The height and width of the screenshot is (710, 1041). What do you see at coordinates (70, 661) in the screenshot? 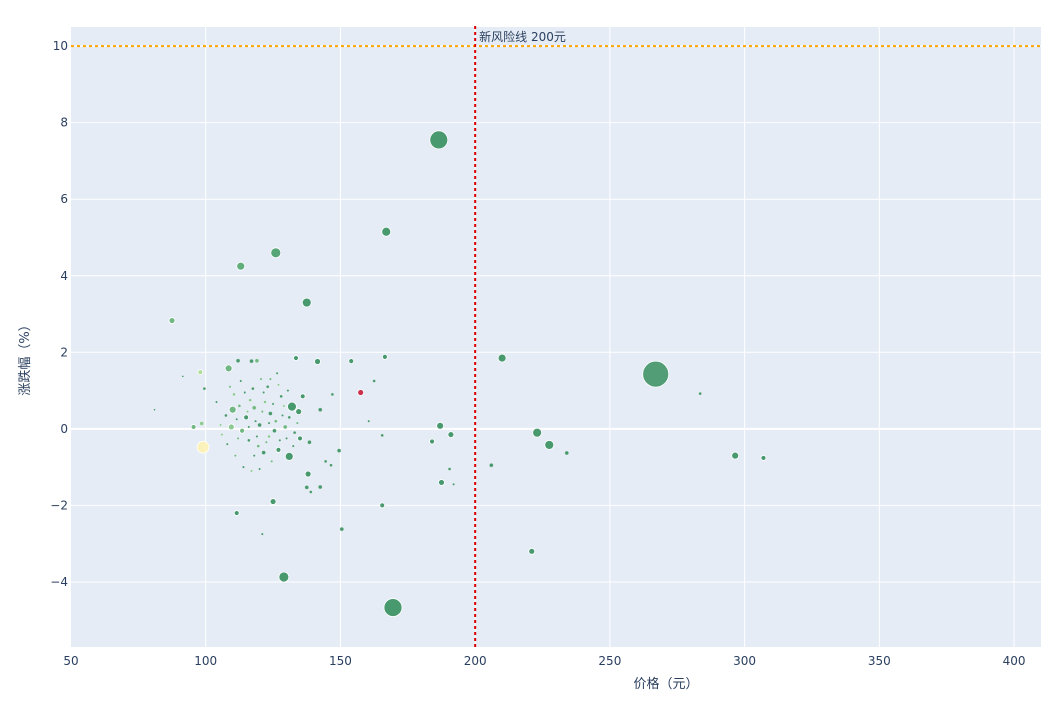
I see `x-tick-label: 50` at bounding box center [70, 661].